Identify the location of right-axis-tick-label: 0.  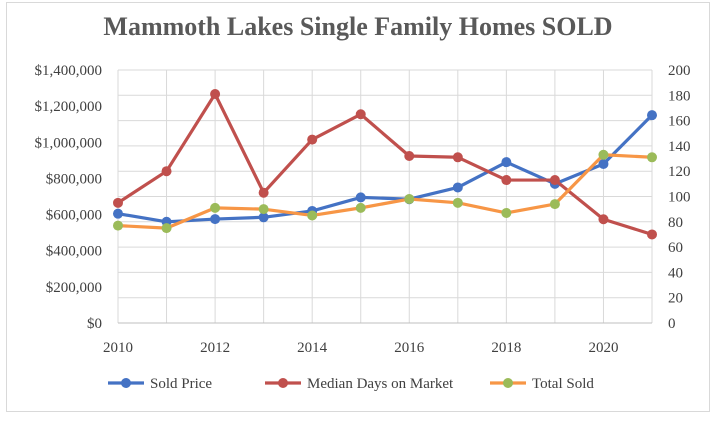
(672, 324).